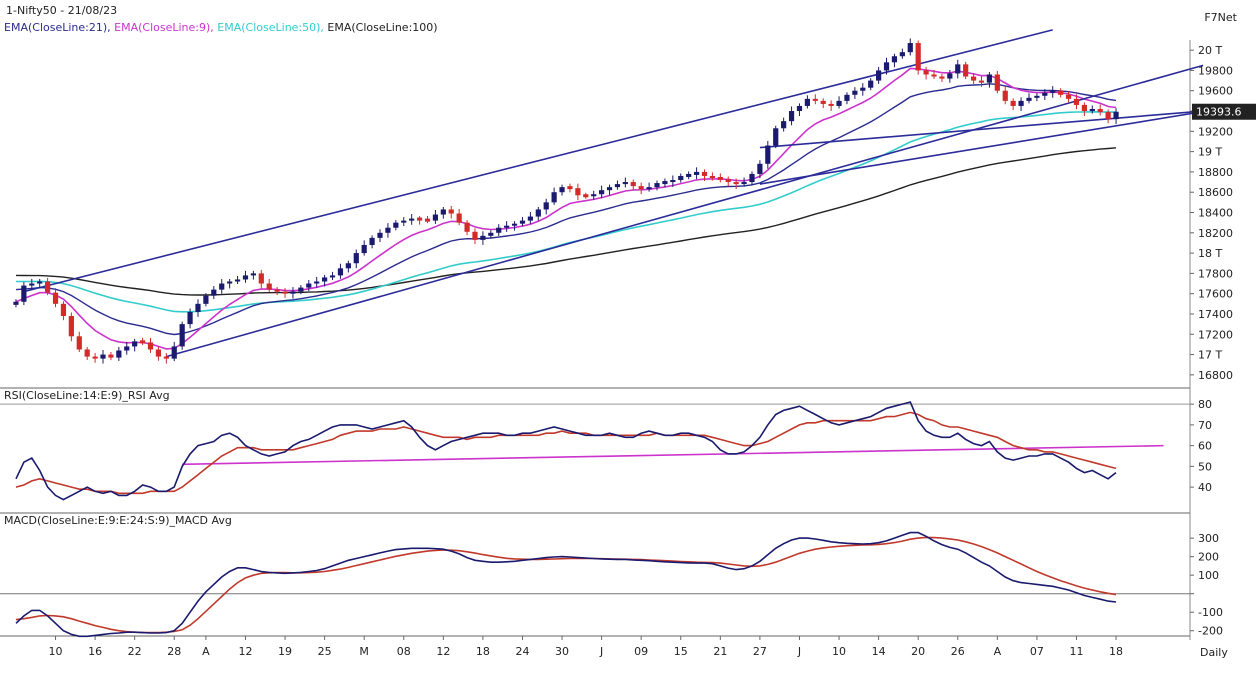  What do you see at coordinates (562, 651) in the screenshot?
I see `x-tick-label: 30` at bounding box center [562, 651].